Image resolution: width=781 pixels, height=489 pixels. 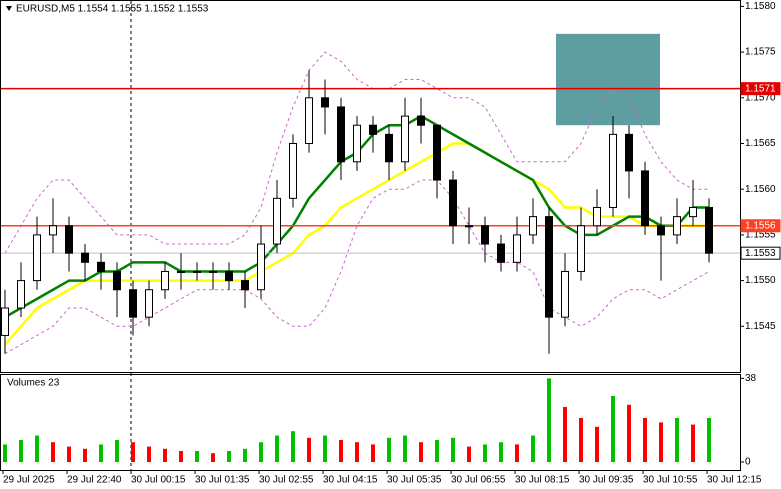 I want to click on x-tick-label: 30 Jul 05:35, so click(x=414, y=480).